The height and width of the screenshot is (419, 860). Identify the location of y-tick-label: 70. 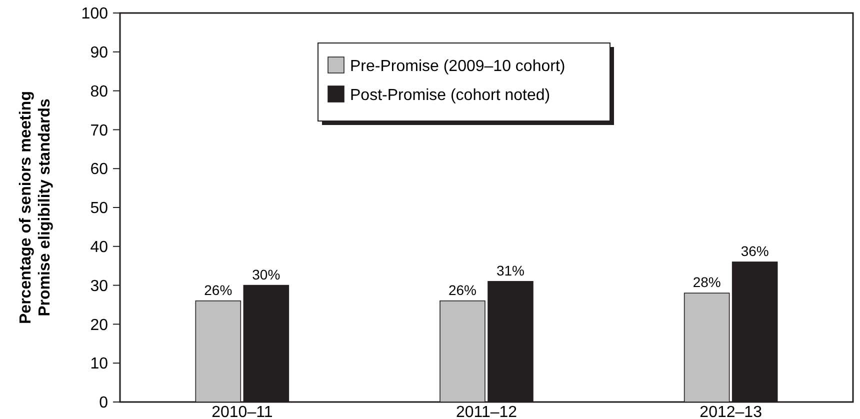
(99, 131).